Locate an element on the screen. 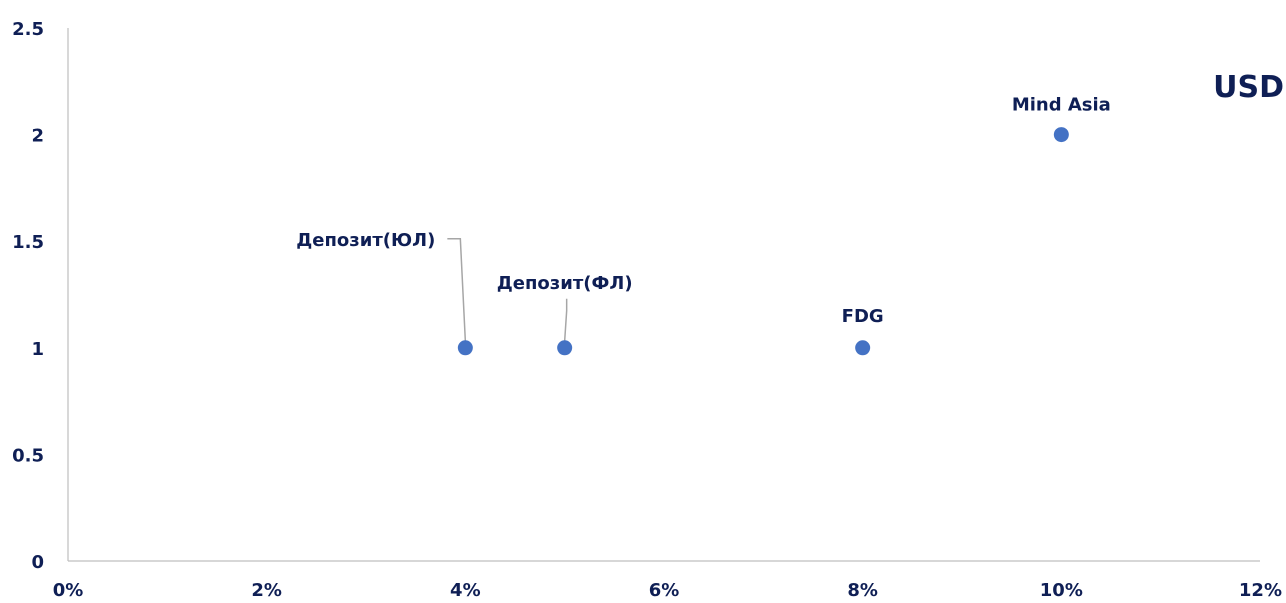 Image resolution: width=1286 pixels, height=603 pixels. y-tick-label: 2.5 is located at coordinates (28, 29).